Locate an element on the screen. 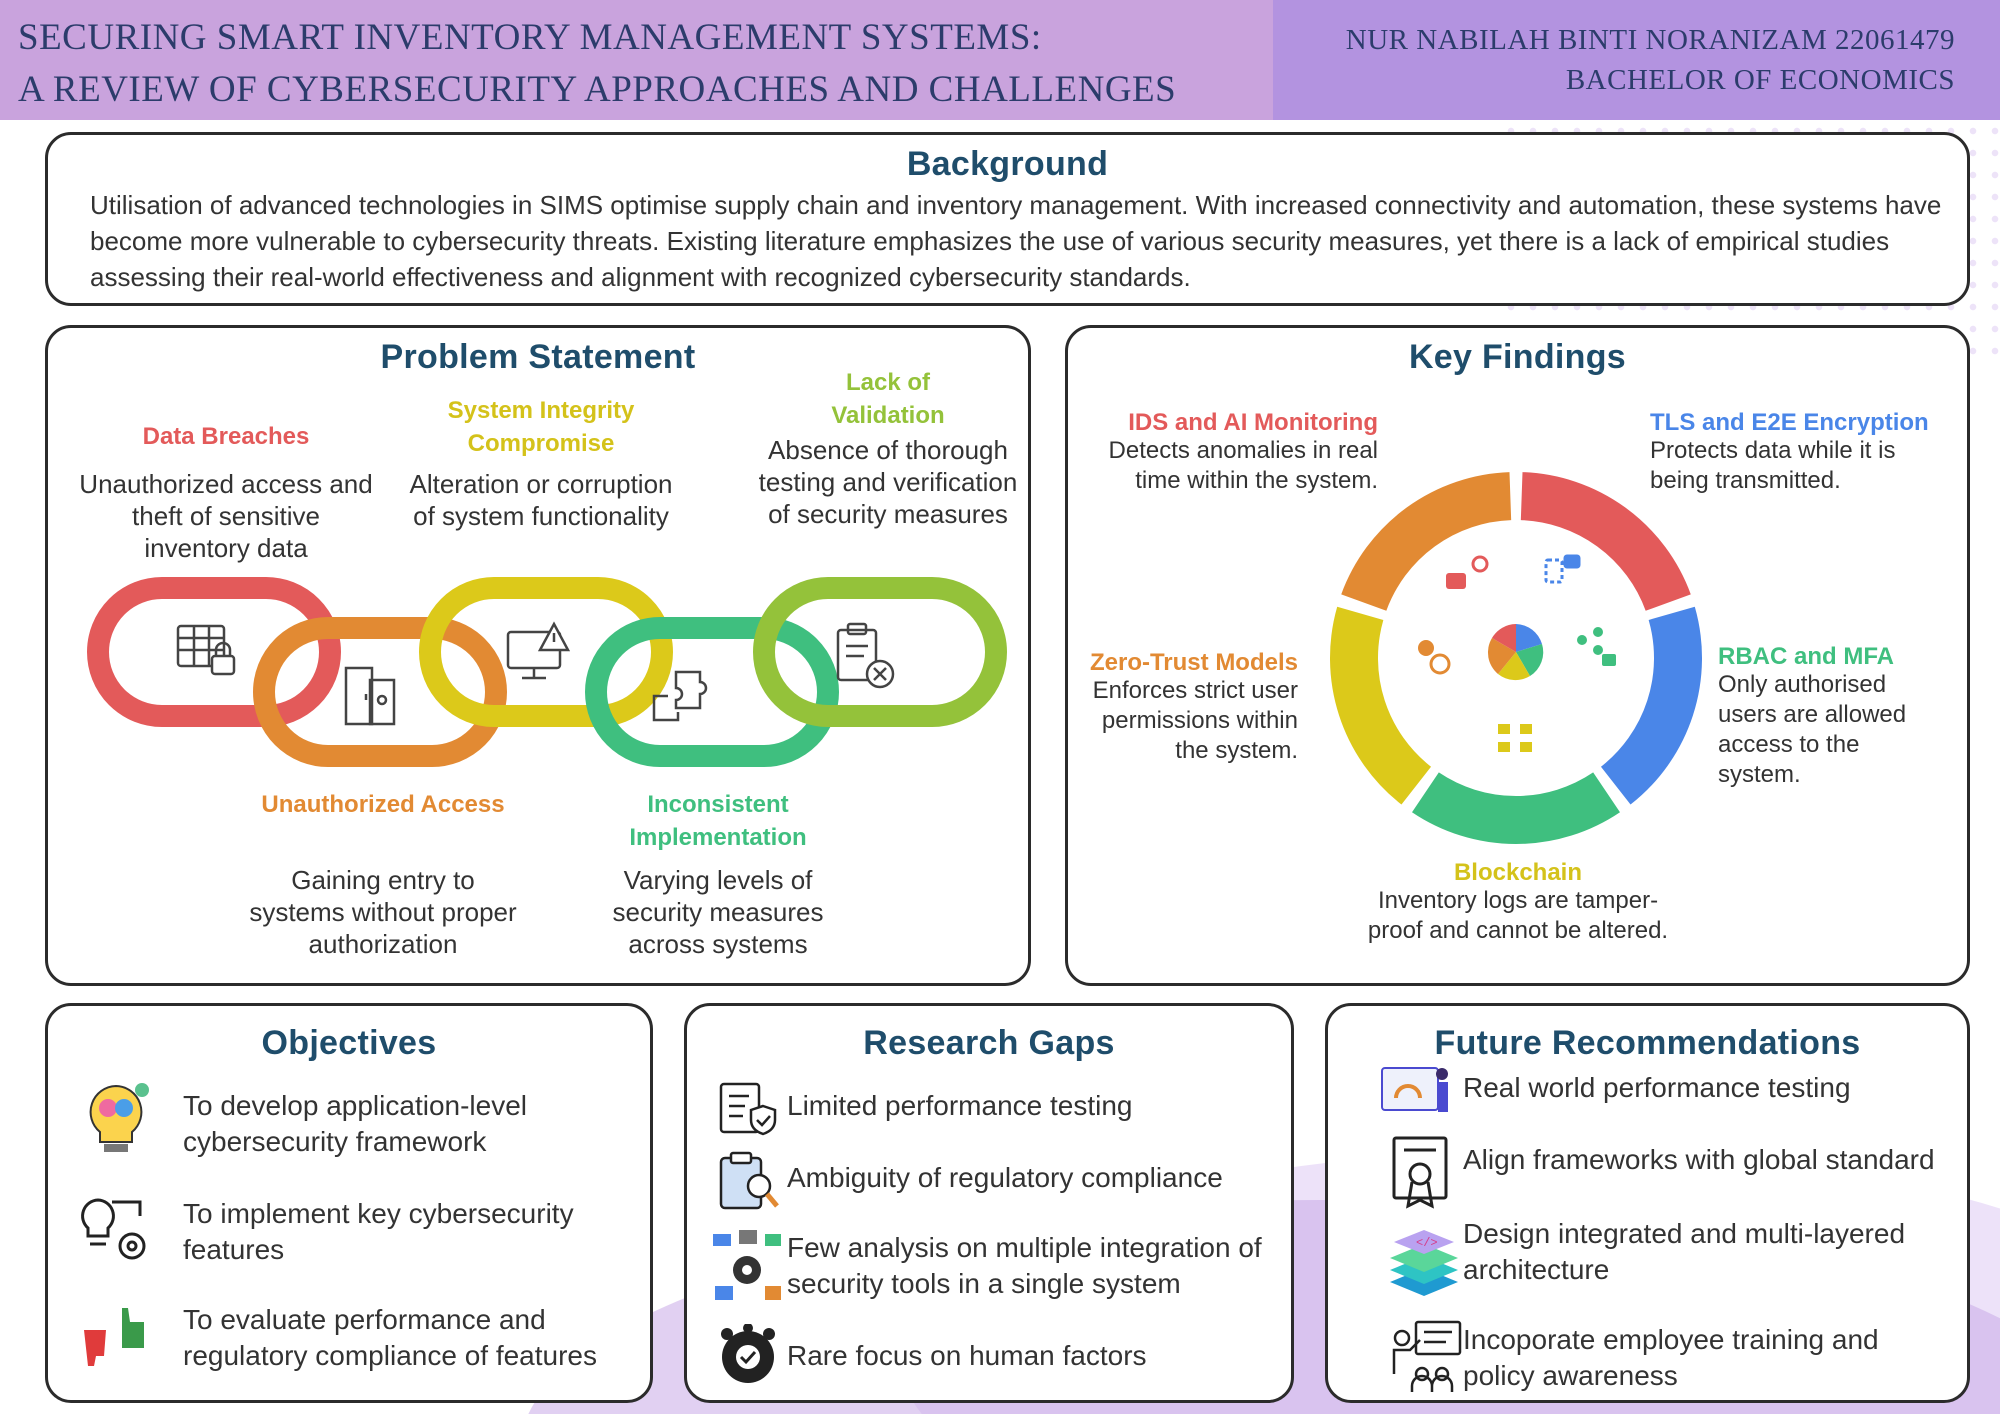 This screenshot has width=2000, height=1414. dashboard-person-icon is located at coordinates (1414, 1089).